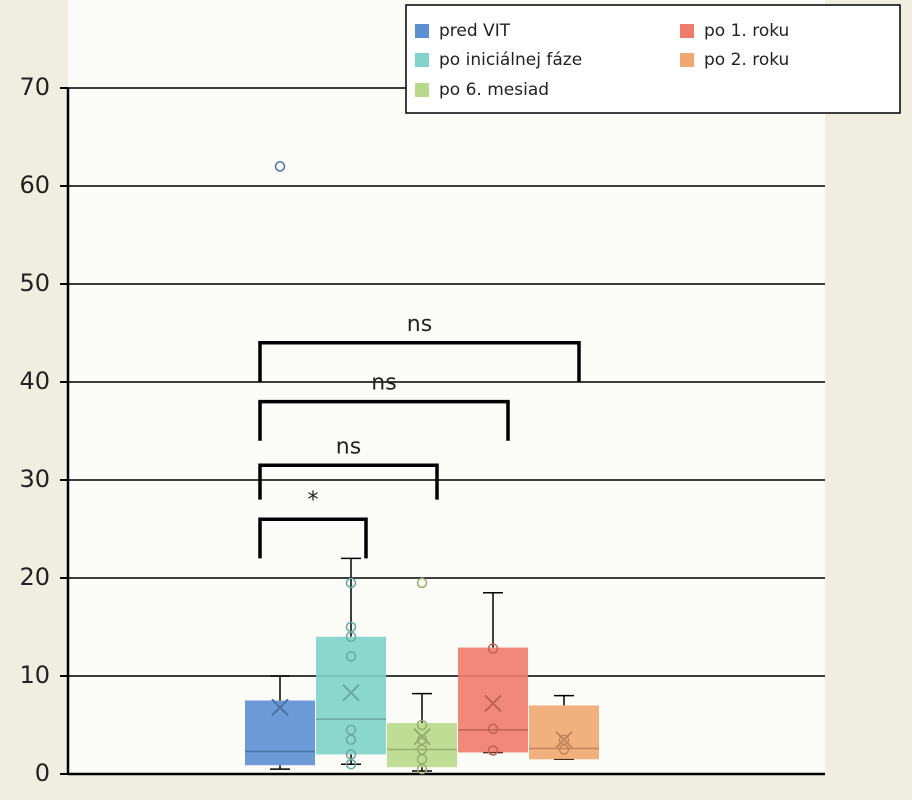 The image size is (912, 800). What do you see at coordinates (34, 577) in the screenshot?
I see `y-tick-label: 20` at bounding box center [34, 577].